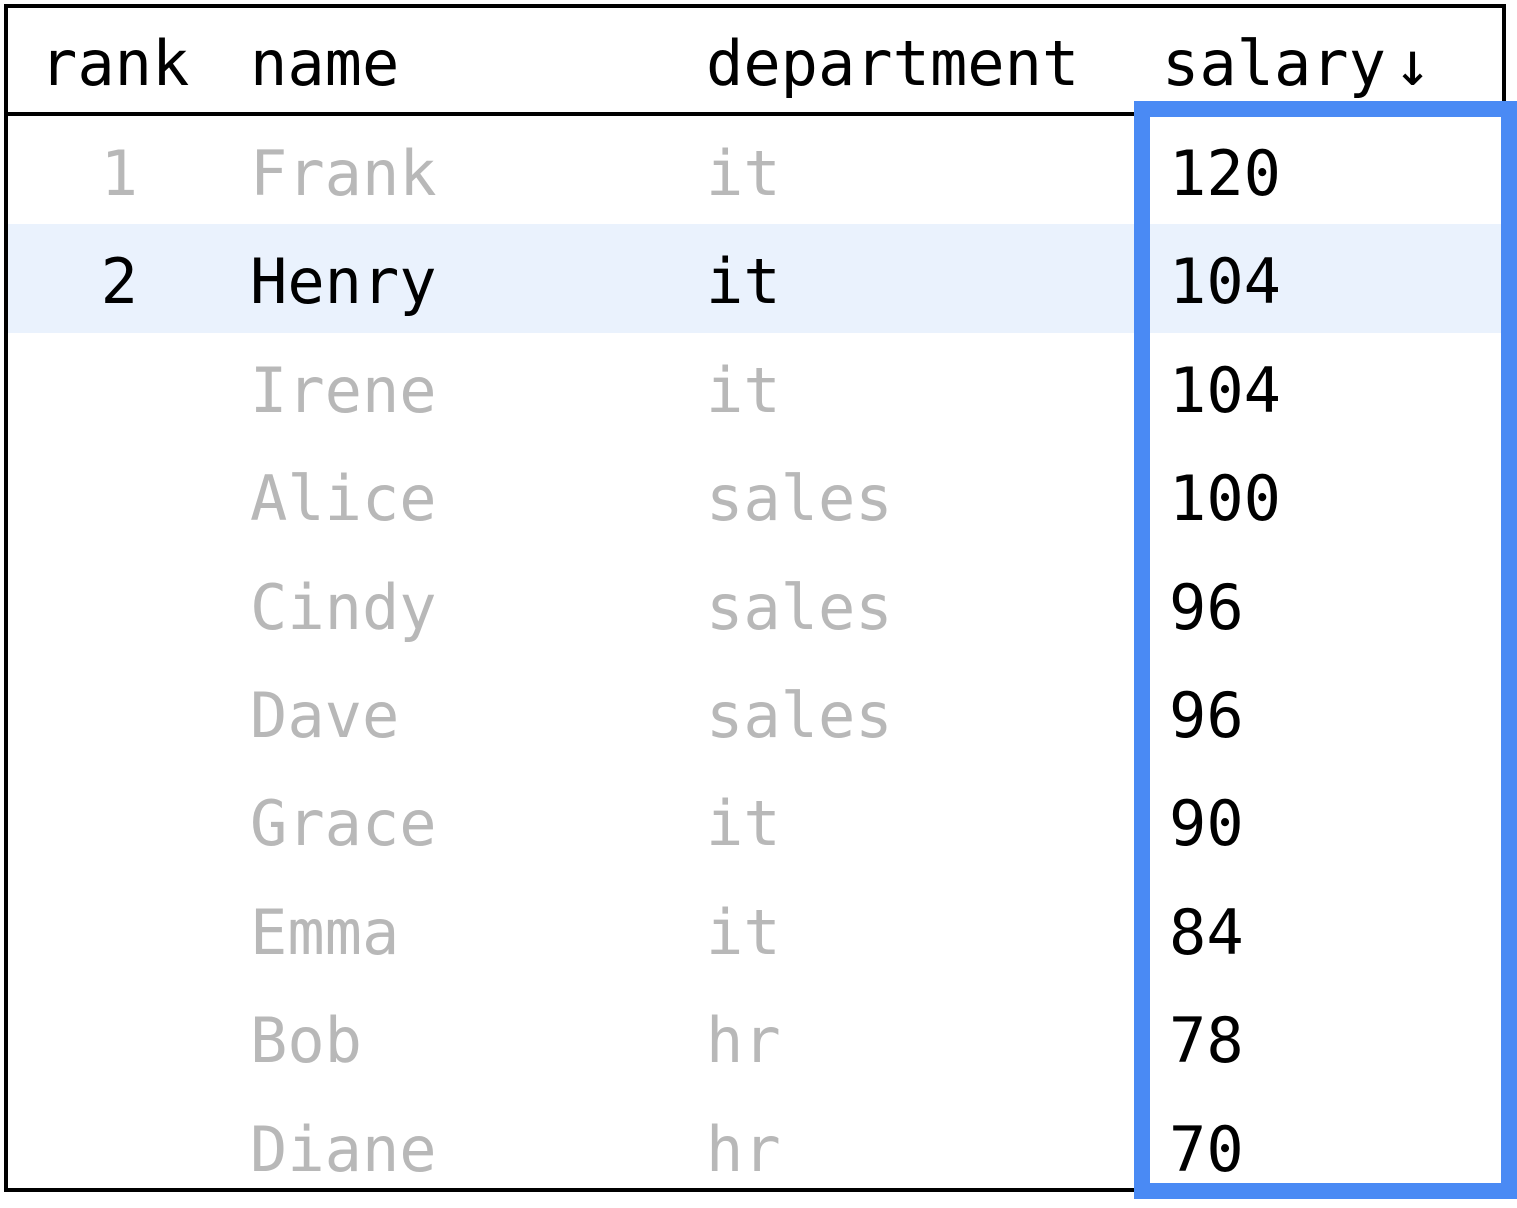 The height and width of the screenshot is (1208, 1517). I want to click on salary-cell: 70, so click(1206, 1149).